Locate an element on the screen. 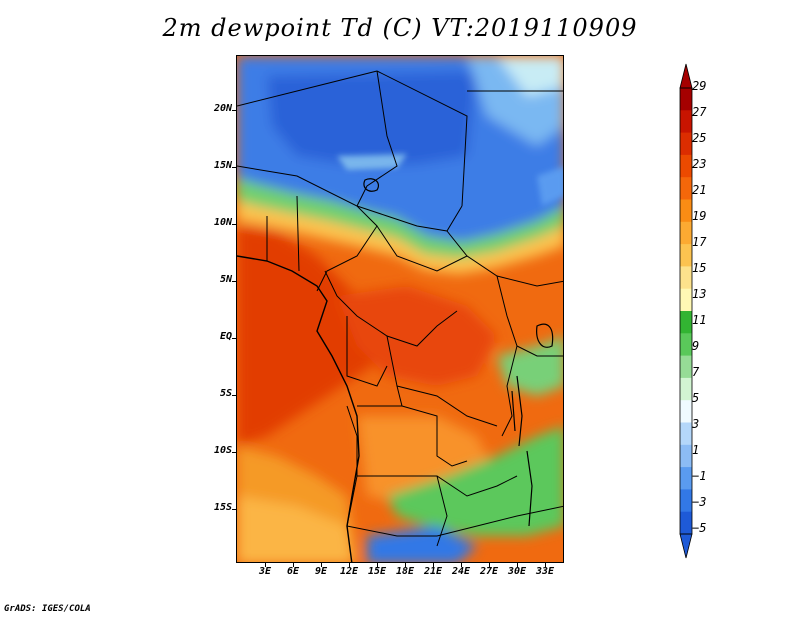 The width and height of the screenshot is (800, 618). field-eastafrica-green is located at coordinates (530, 366).